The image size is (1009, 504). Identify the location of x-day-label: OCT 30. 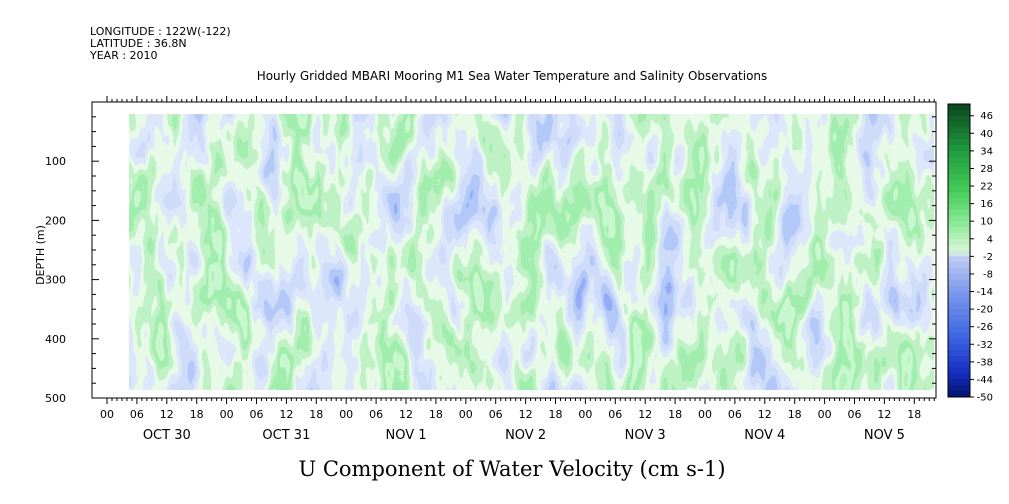
(167, 435).